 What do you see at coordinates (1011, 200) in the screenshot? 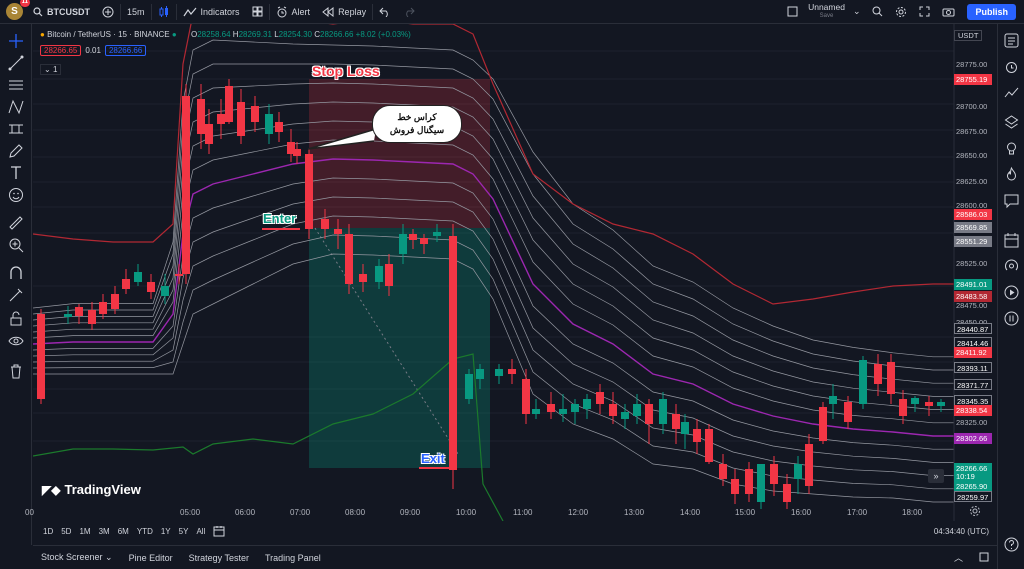
I see `chat-icon` at bounding box center [1011, 200].